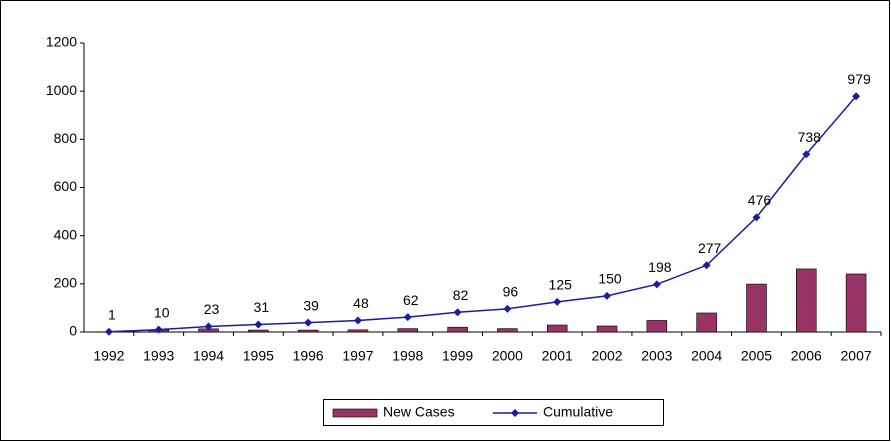 Image resolution: width=891 pixels, height=442 pixels. Describe the element at coordinates (311, 305) in the screenshot. I see `data-label: 39` at that location.